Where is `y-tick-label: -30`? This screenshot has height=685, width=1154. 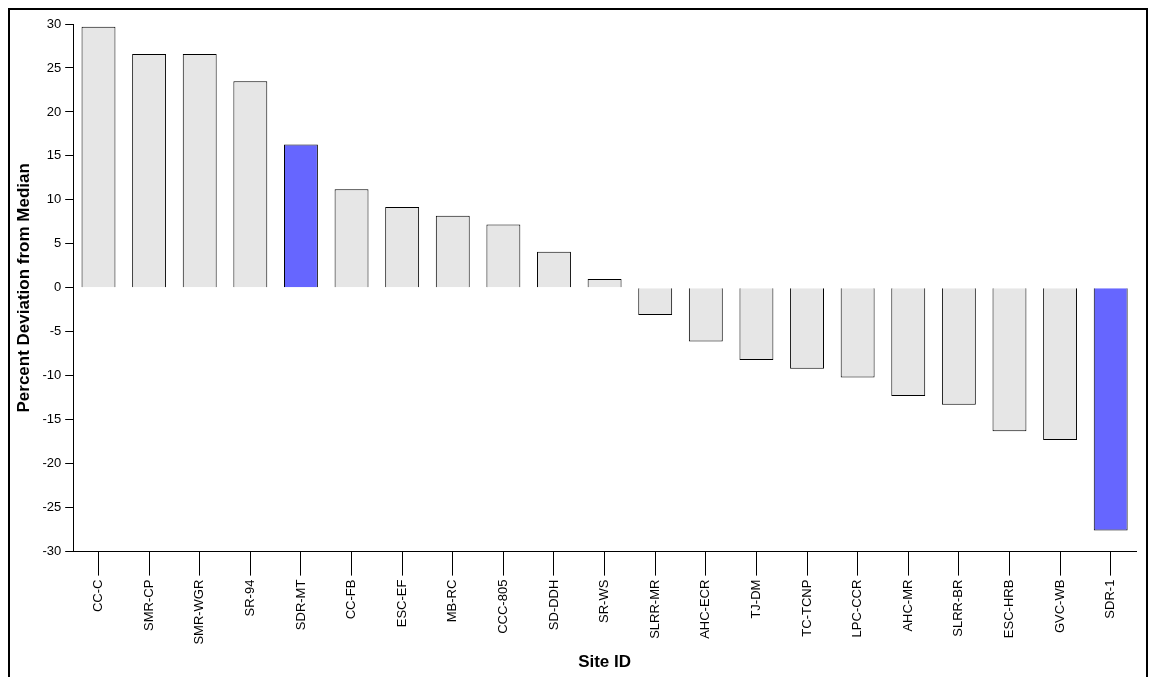
y-tick-label: -30 is located at coordinates (52, 551).